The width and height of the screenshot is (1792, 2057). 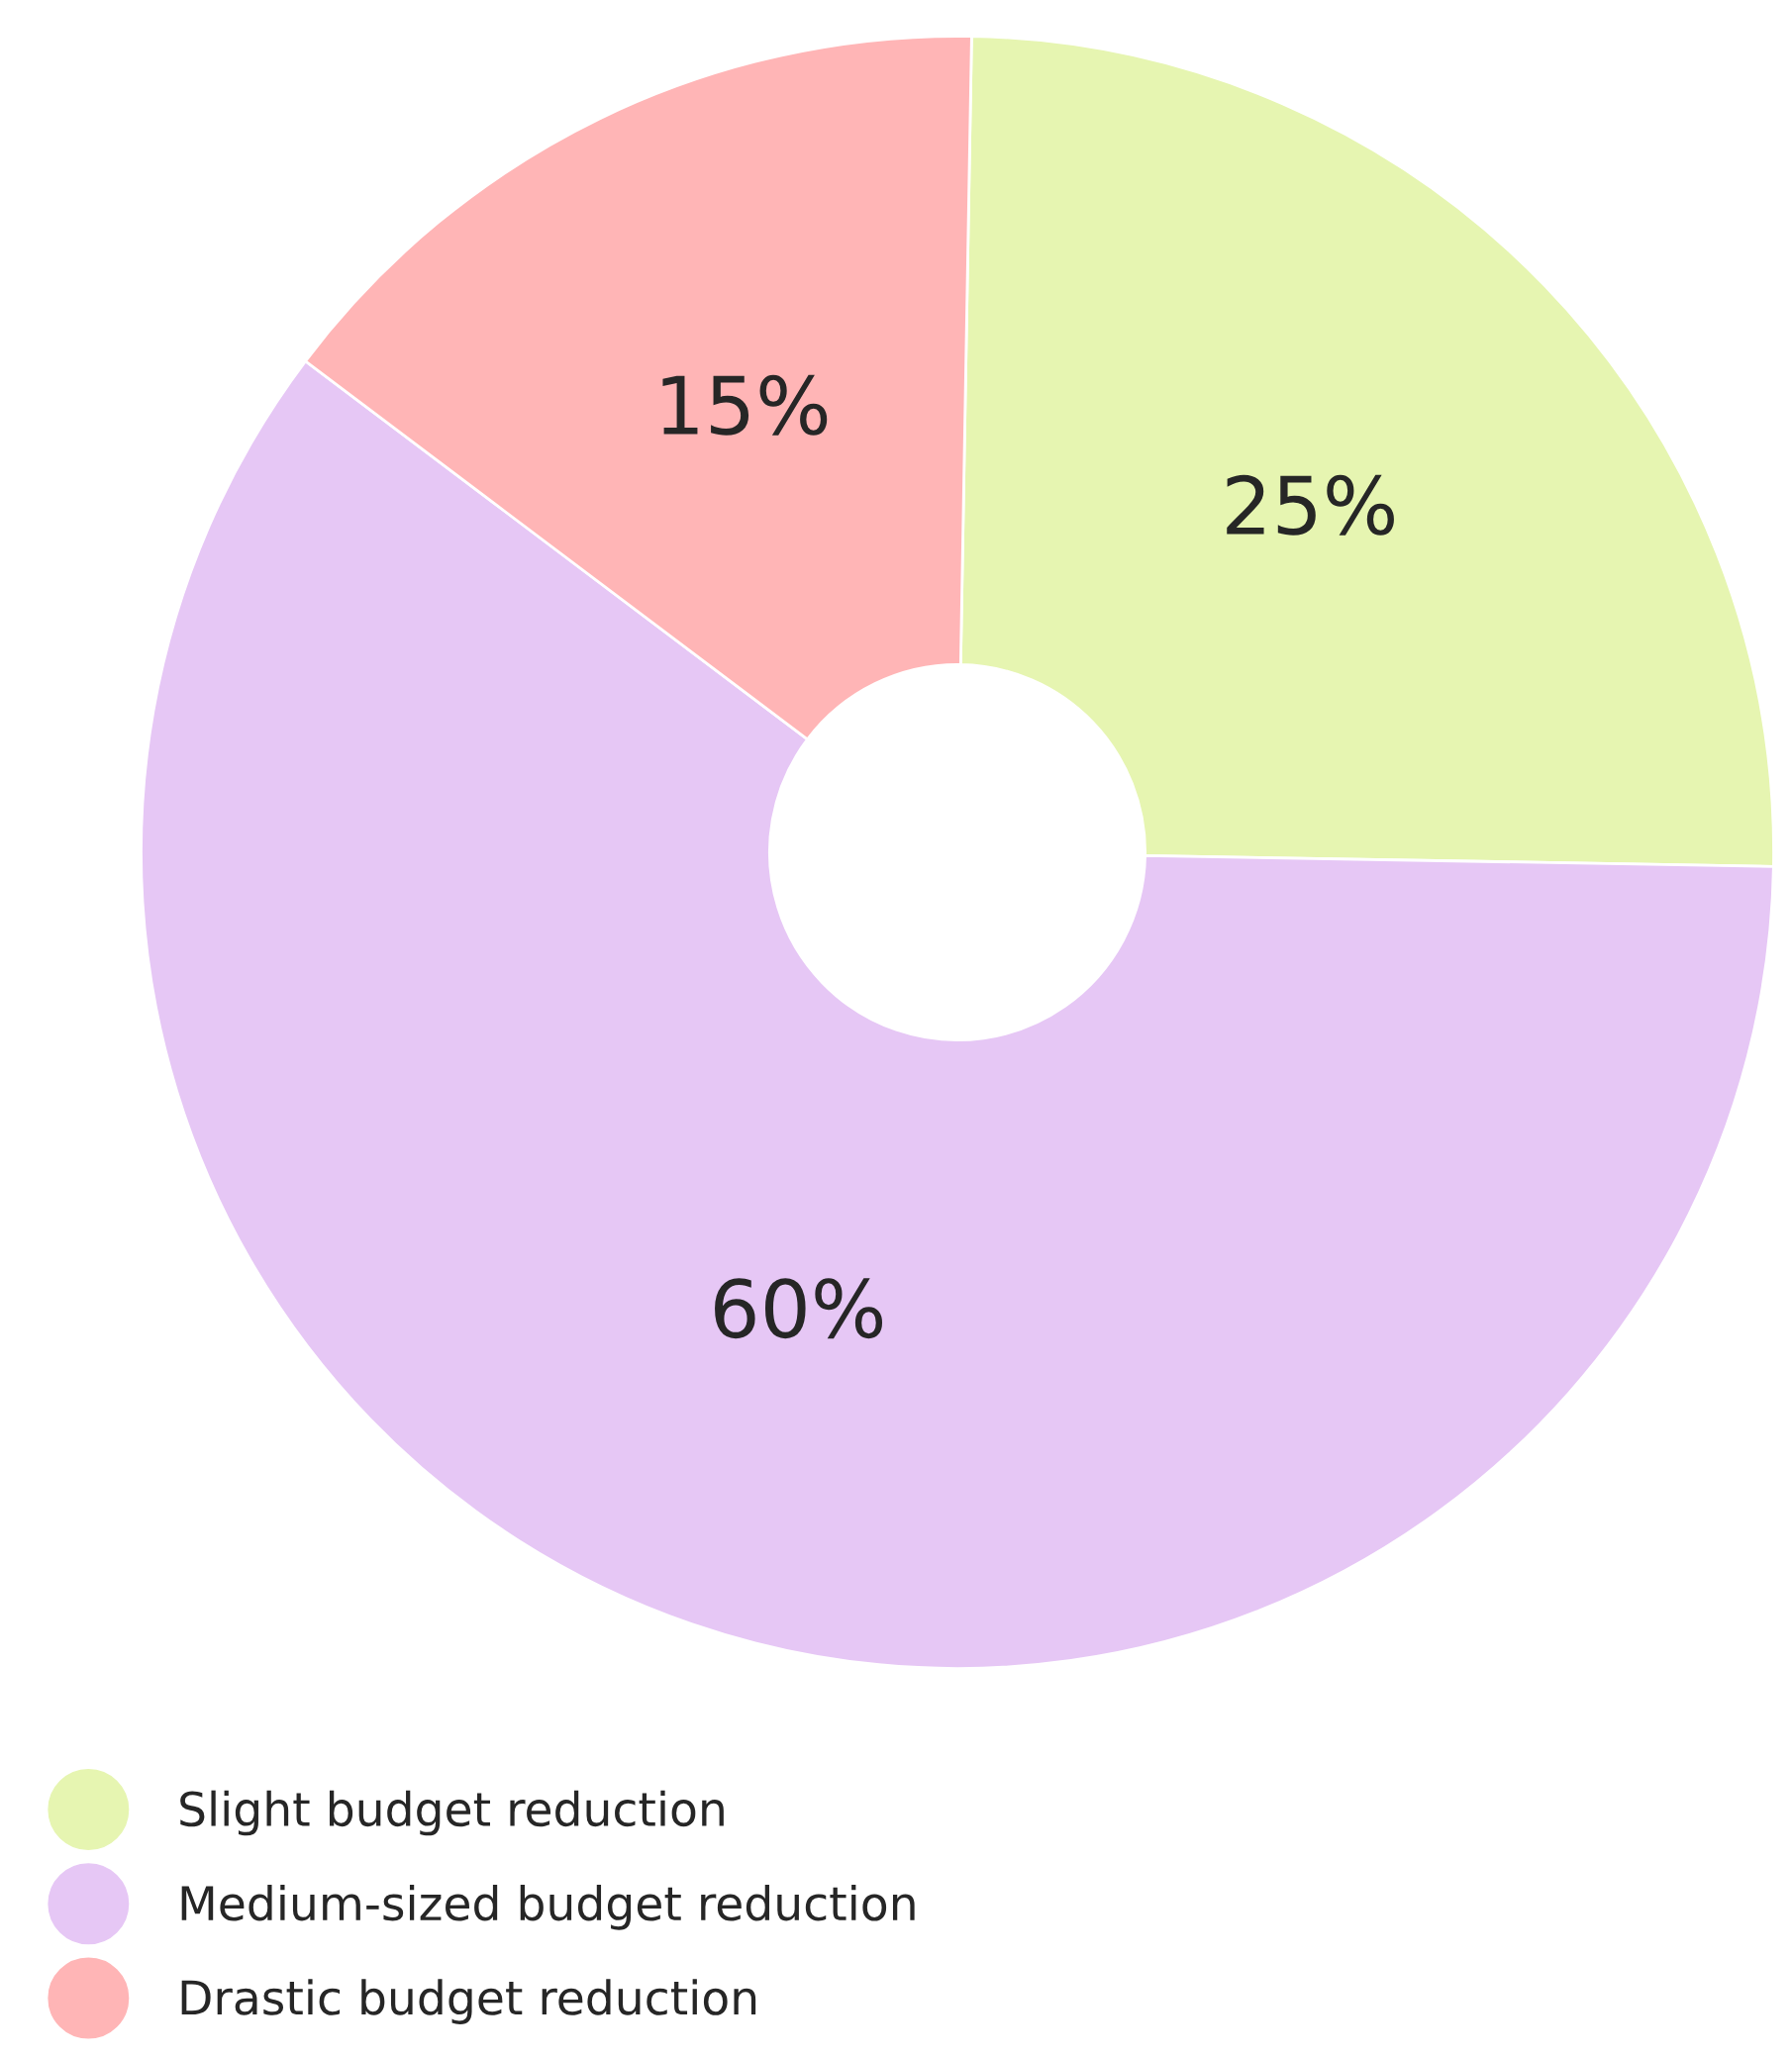 I want to click on legend-label: Slight budget reduction, so click(x=452, y=1813).